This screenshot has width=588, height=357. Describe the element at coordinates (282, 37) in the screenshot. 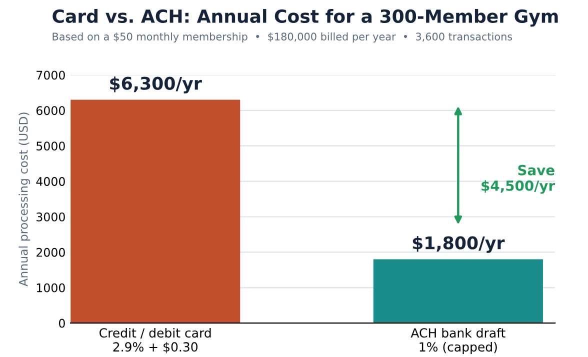

I see `chart-subtitle: Based on a $50 monthly membership • $180,000 billed per year • 3,600 transactions` at that location.